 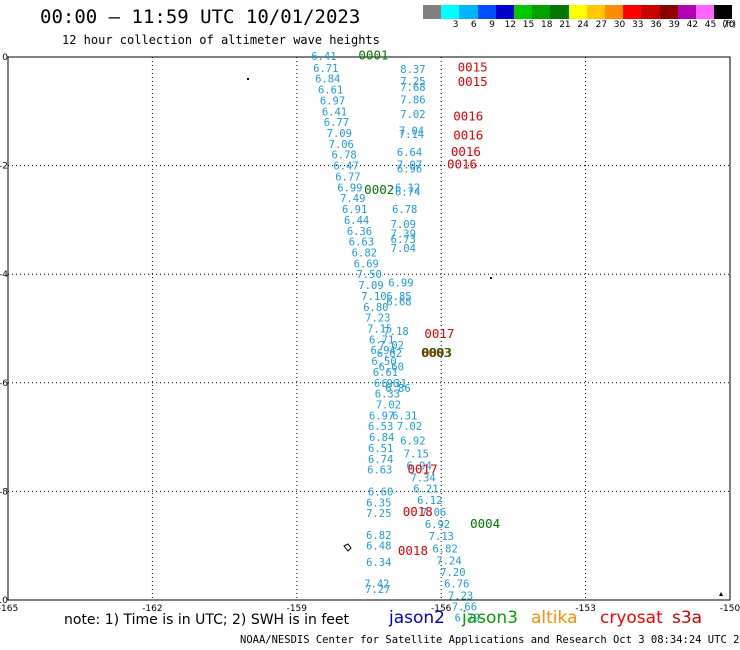 I want to click on lon-tick-label: -165, so click(x=9, y=609).